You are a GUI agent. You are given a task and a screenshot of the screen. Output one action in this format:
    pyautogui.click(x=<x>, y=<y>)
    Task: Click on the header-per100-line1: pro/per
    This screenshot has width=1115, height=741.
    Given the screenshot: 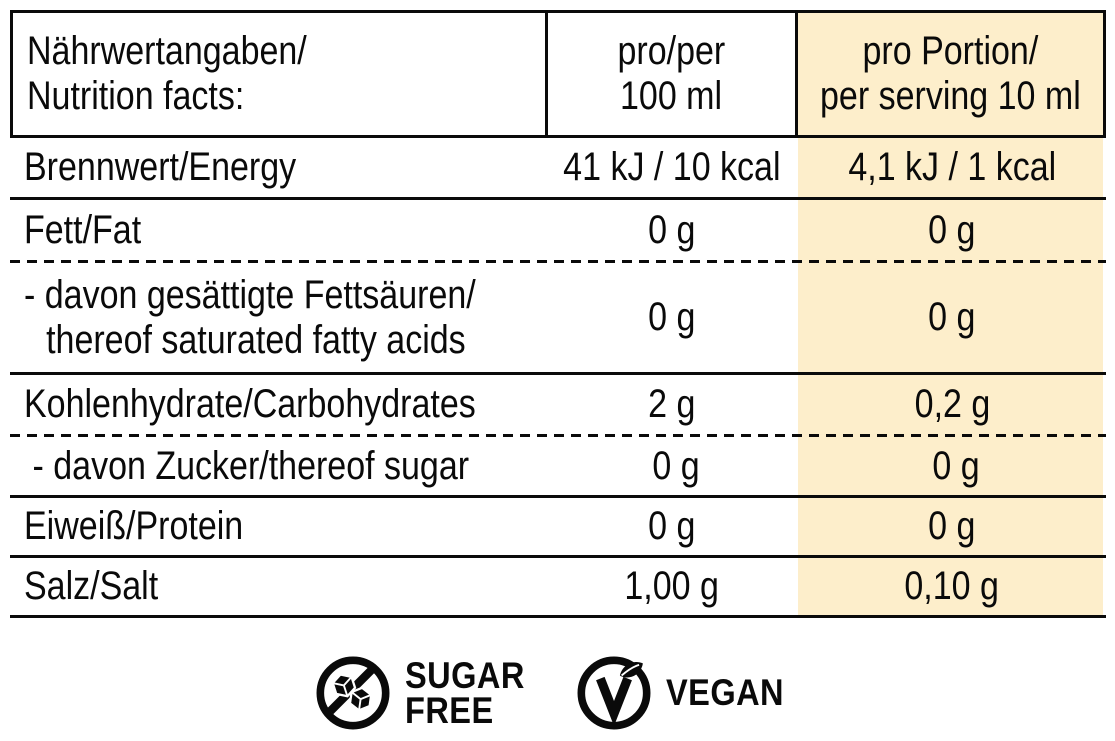 What is the action you would take?
    pyautogui.click(x=671, y=51)
    